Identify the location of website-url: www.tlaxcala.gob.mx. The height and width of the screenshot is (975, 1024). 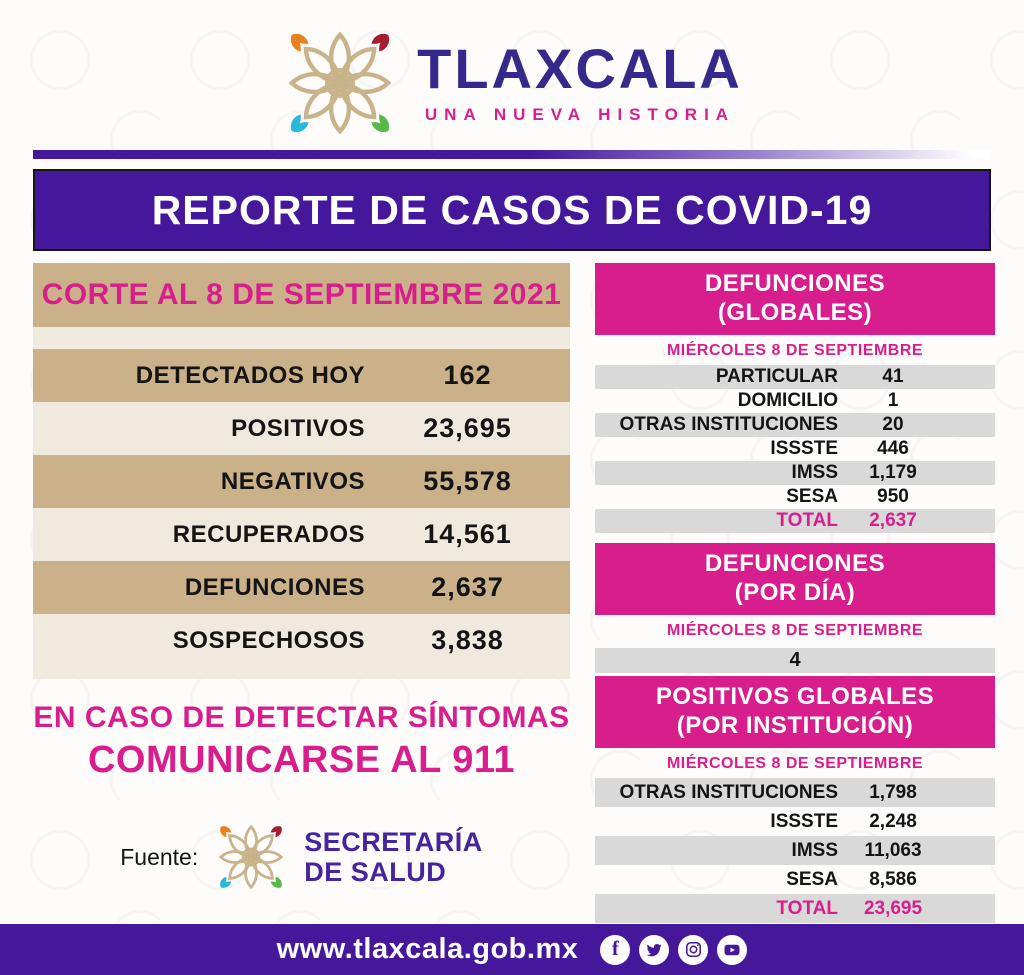
(427, 949).